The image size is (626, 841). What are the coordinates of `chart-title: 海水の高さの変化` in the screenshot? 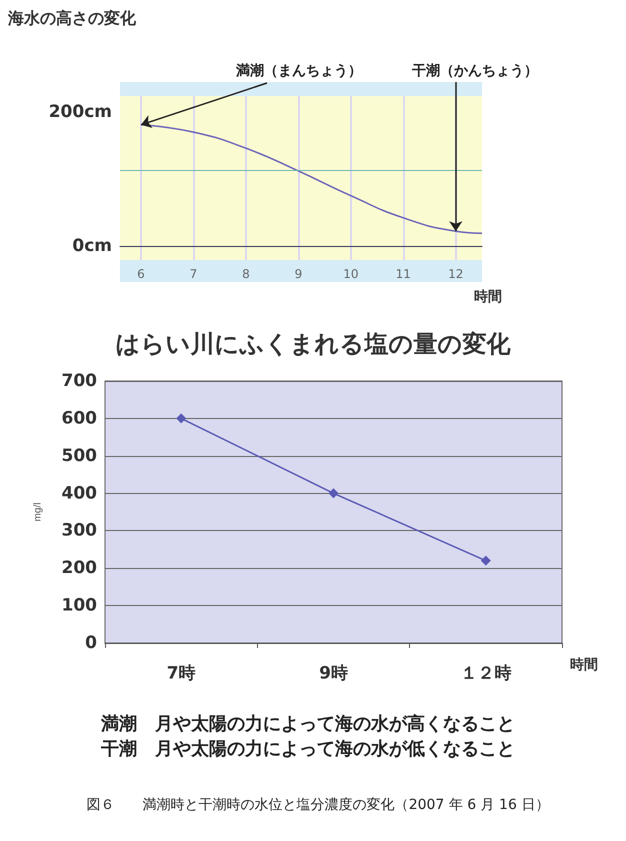 It's located at (72, 18).